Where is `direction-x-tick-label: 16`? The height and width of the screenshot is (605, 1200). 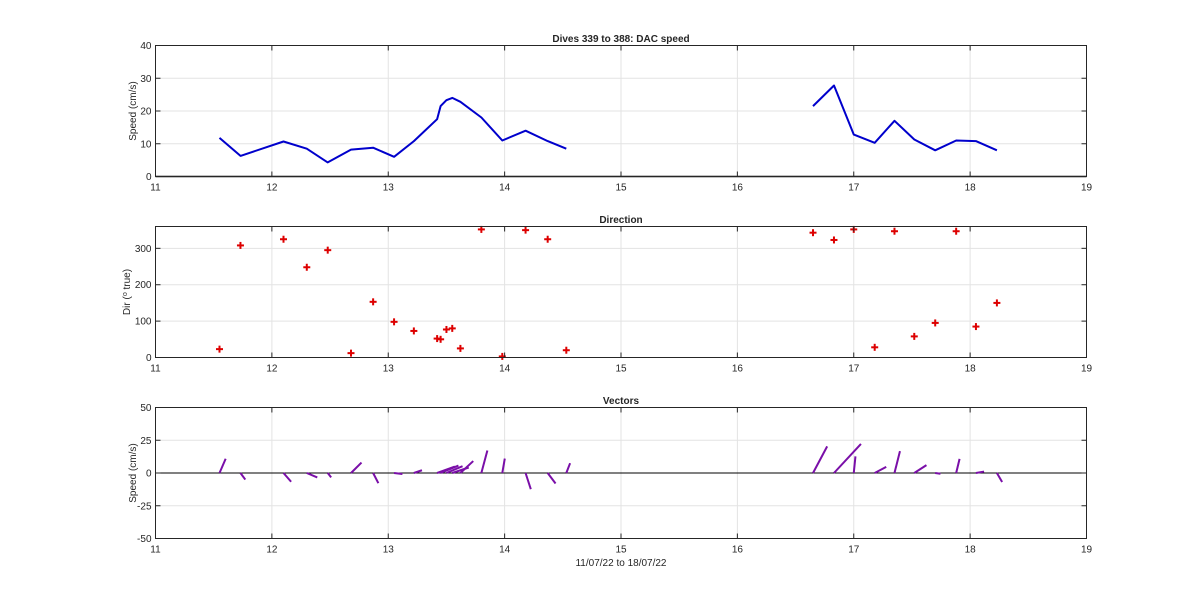 direction-x-tick-label: 16 is located at coordinates (738, 369).